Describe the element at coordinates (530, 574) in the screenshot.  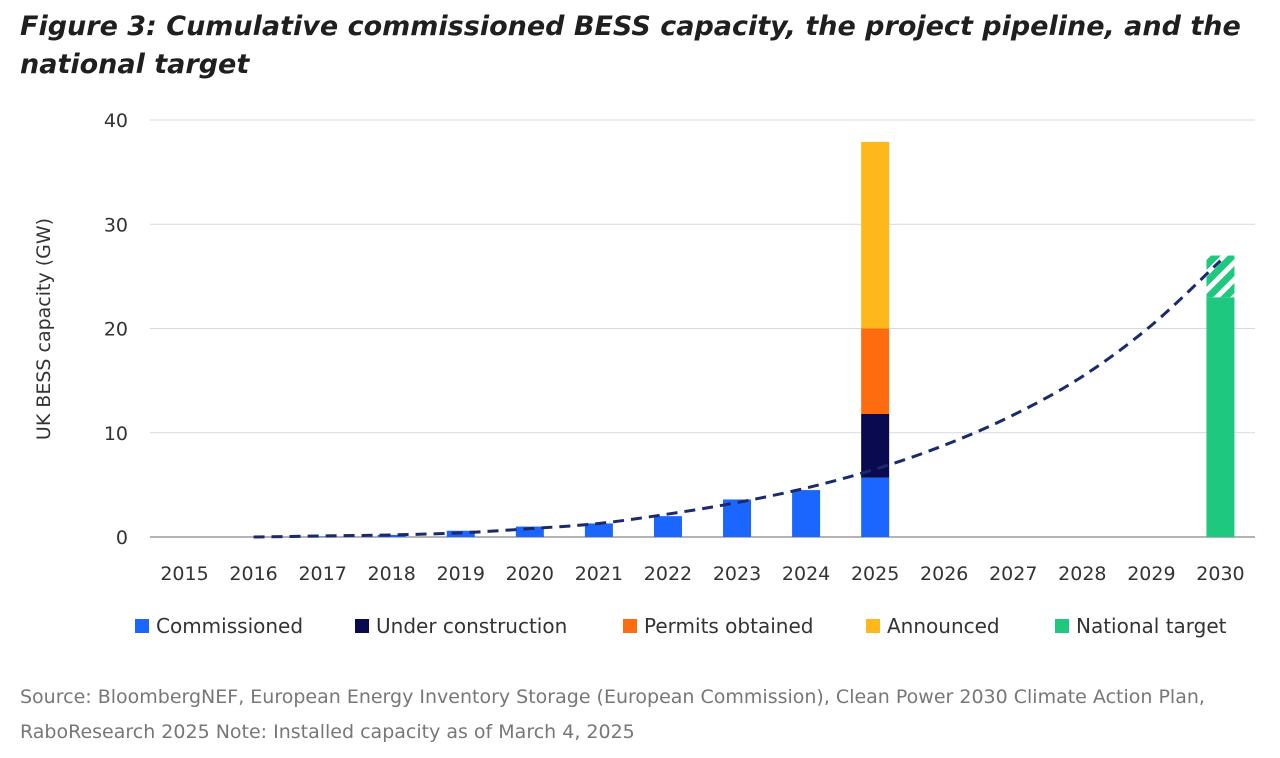
I see `x-tick-label: 2020` at that location.